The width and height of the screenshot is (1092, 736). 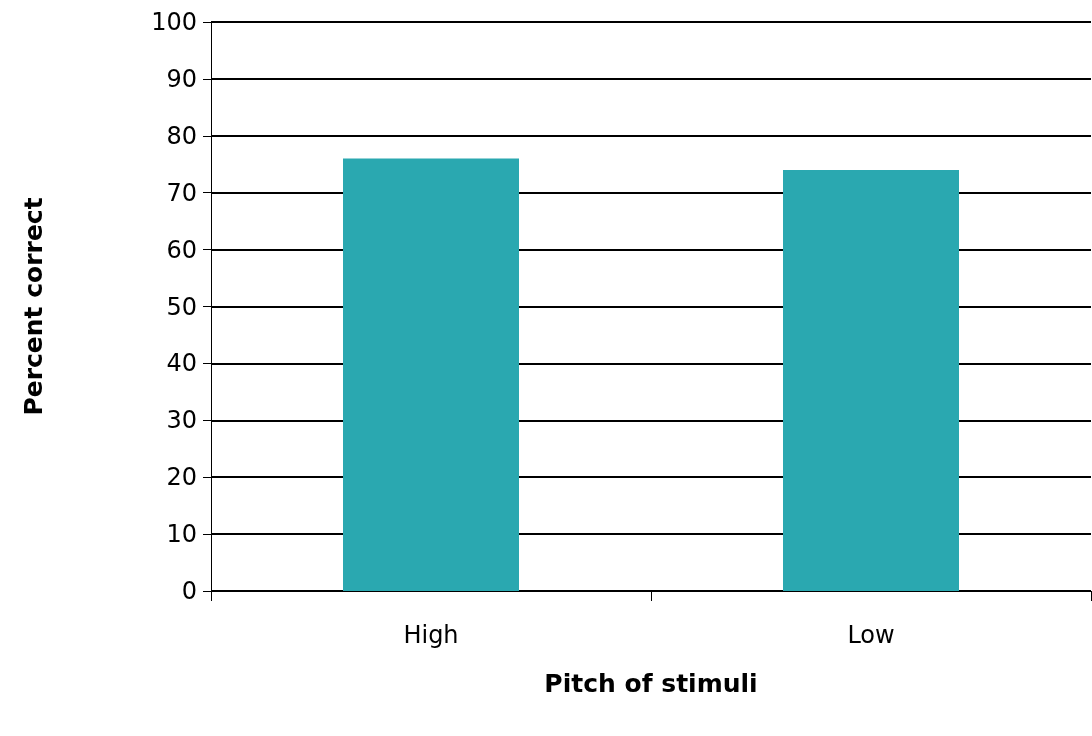 What do you see at coordinates (189, 591) in the screenshot?
I see `y-tick-label: 0` at bounding box center [189, 591].